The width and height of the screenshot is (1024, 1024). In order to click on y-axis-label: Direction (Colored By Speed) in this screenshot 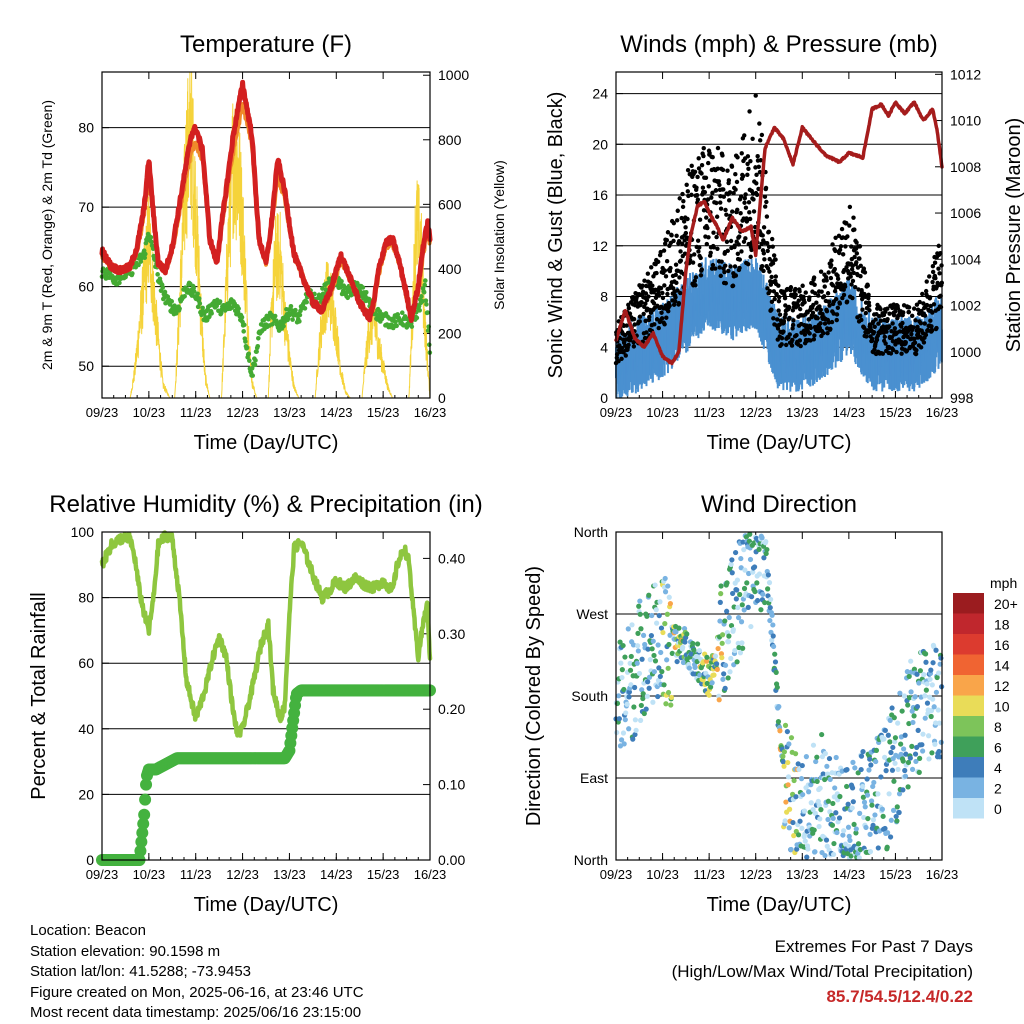, I will do `click(534, 696)`.